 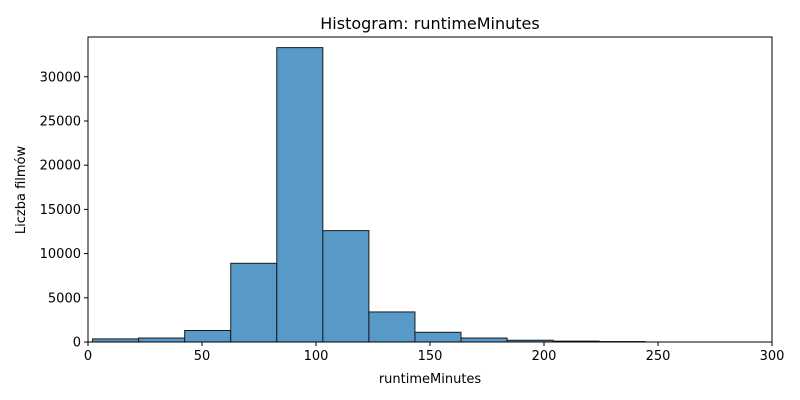 I want to click on y-axis-ticks: 0 5000 10000 15000 20000 25000 30000, so click(x=64, y=210).